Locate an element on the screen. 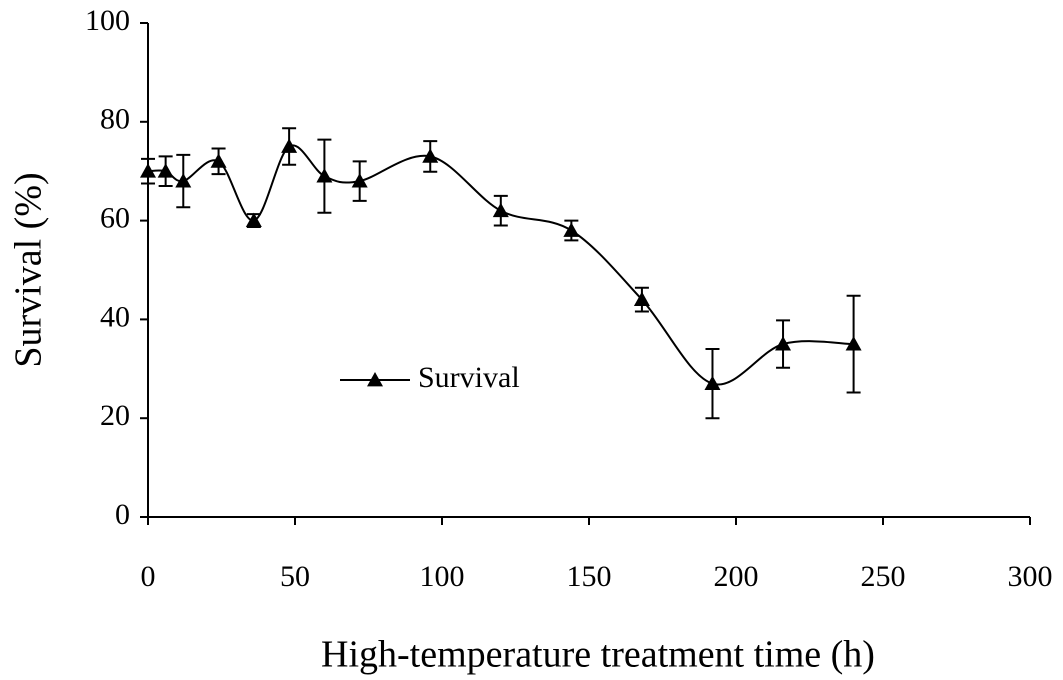 This screenshot has width=1063, height=680. y-tick-label: 20 is located at coordinates (115, 415).